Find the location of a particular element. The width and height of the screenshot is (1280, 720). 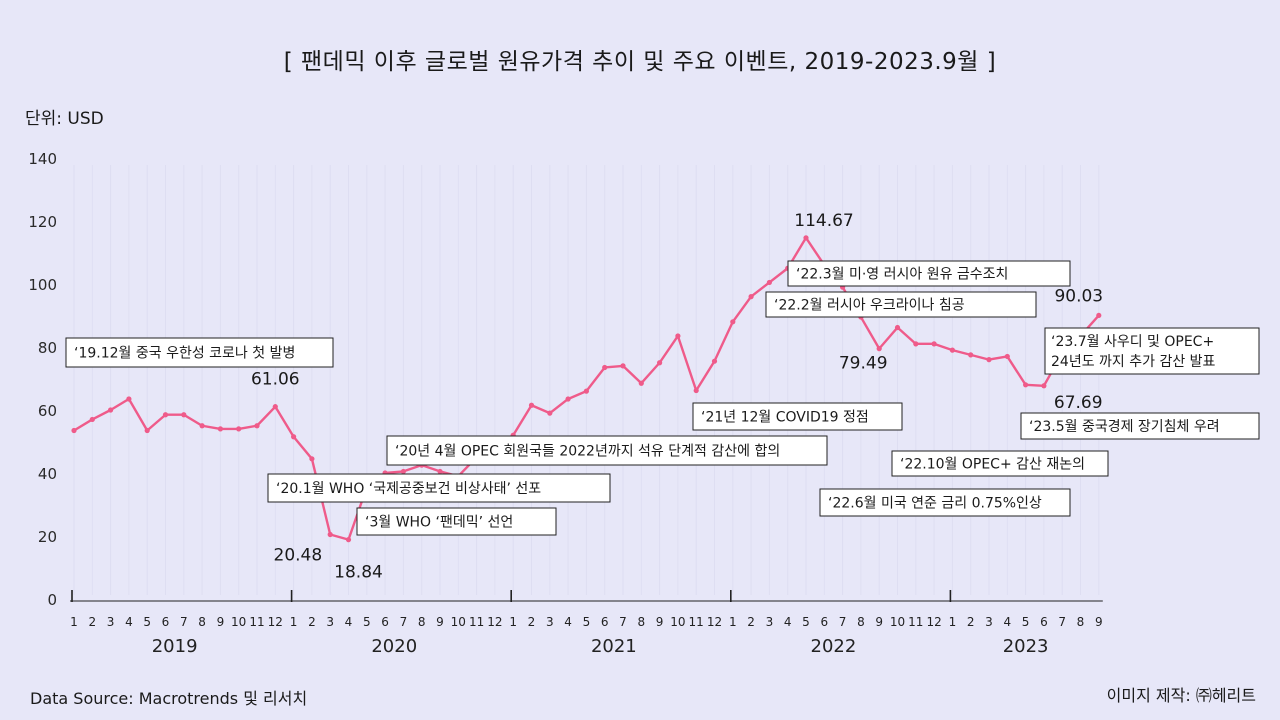

y-tick-label: 40 is located at coordinates (47, 474).